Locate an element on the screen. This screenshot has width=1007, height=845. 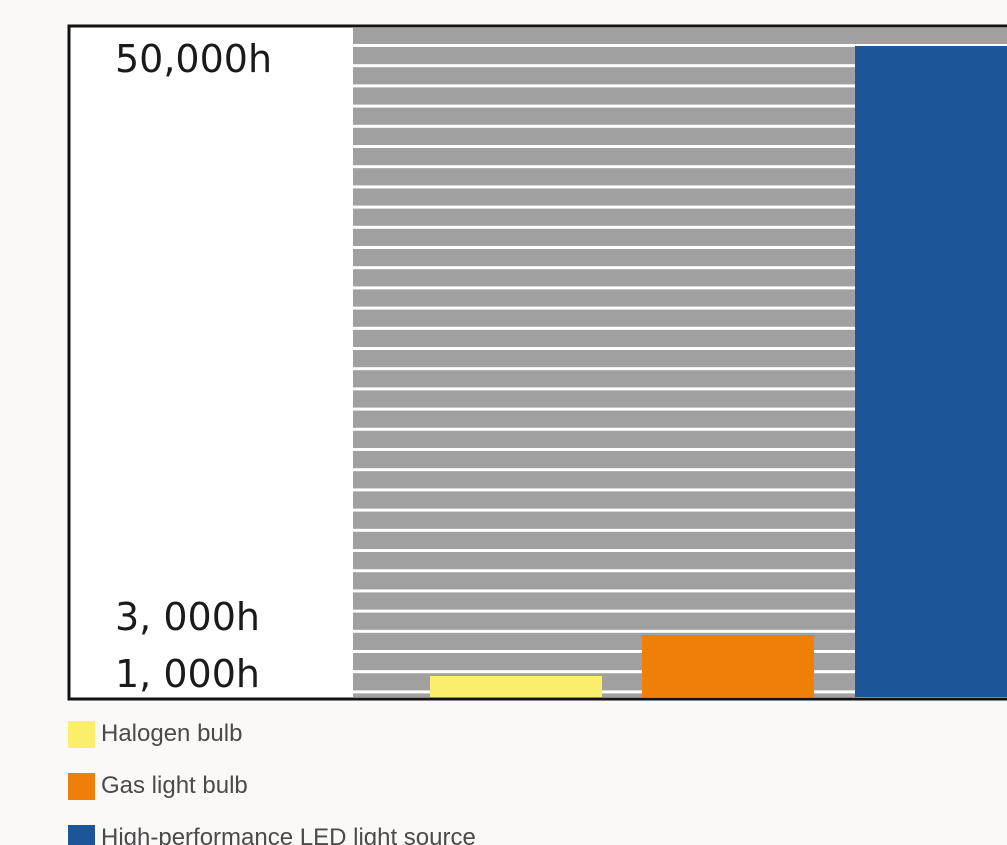
y-tick-label: 1, 000h is located at coordinates (187, 674).